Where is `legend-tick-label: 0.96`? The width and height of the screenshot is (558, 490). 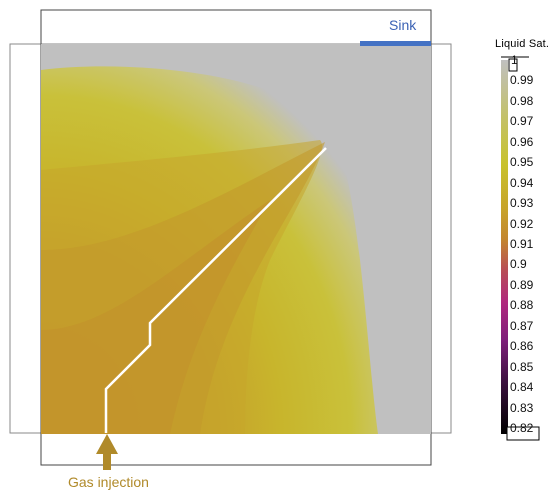 legend-tick-label: 0.96 is located at coordinates (522, 141).